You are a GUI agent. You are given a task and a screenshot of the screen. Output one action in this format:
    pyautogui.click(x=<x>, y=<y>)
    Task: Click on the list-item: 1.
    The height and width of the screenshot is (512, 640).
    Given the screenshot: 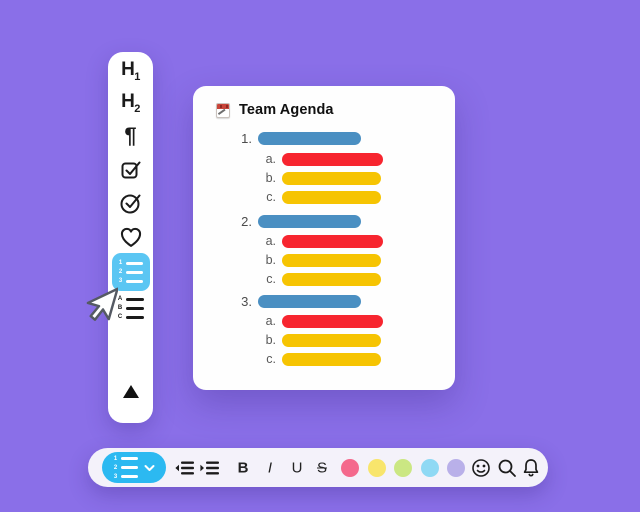 What is the action you would take?
    pyautogui.click(x=324, y=138)
    